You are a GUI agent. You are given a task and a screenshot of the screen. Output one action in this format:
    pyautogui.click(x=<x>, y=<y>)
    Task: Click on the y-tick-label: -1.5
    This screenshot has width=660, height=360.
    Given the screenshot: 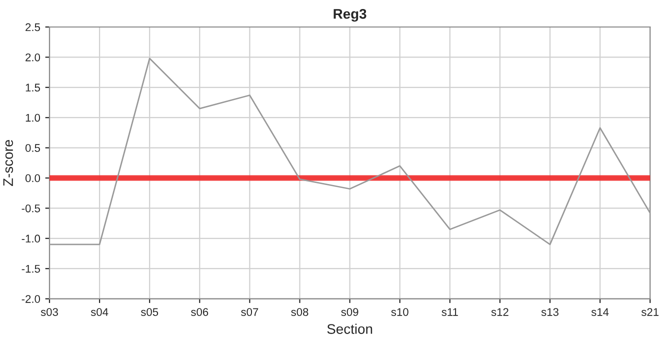 What is the action you would take?
    pyautogui.click(x=31, y=268)
    